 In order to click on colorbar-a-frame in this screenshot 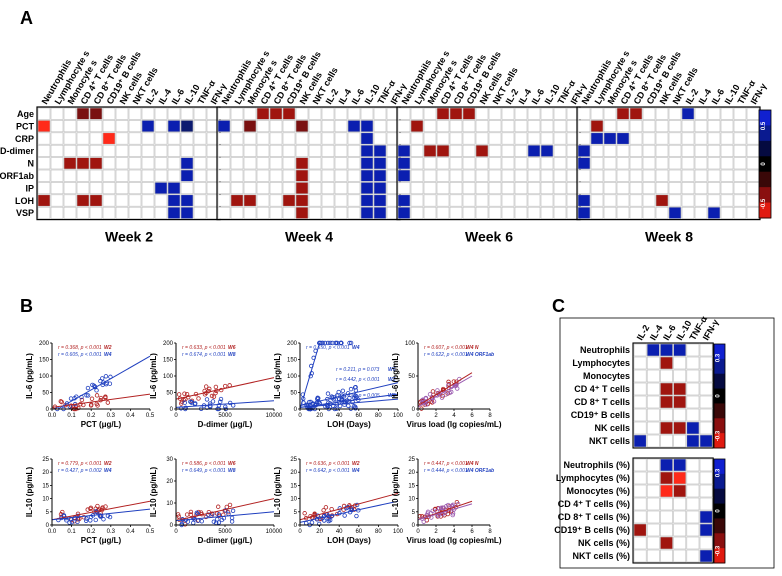, I will do `click(765, 164)`.